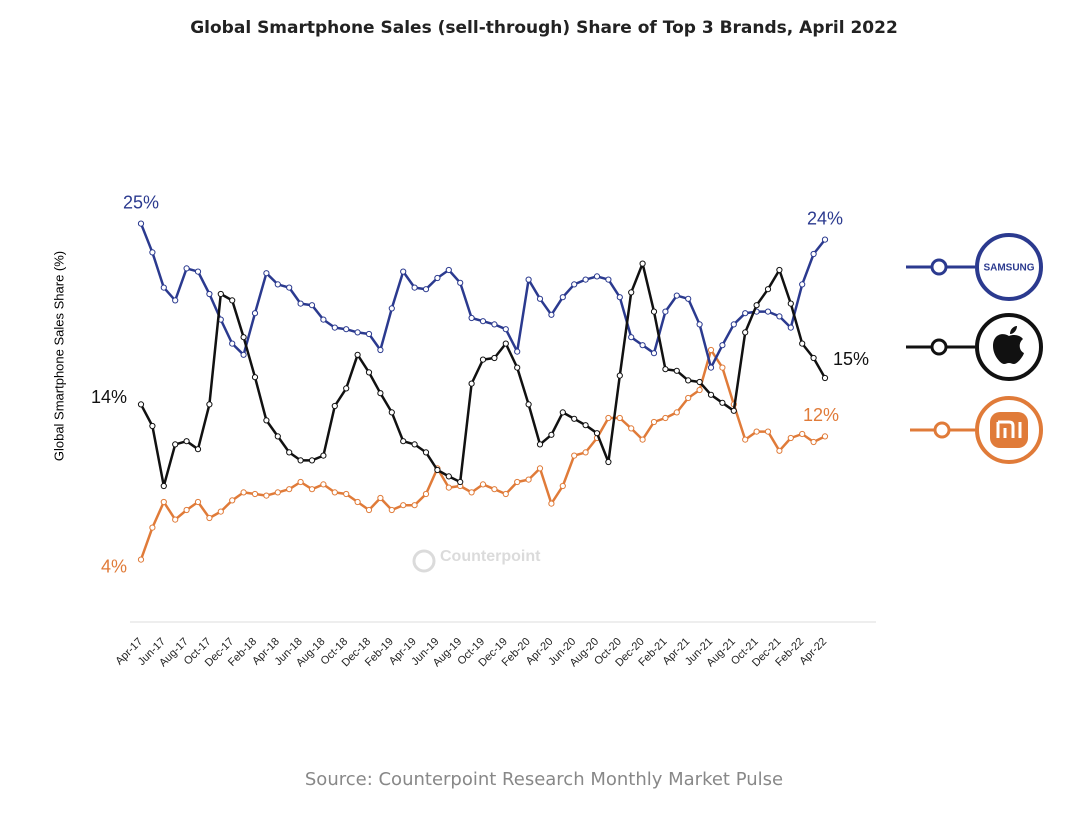  Describe the element at coordinates (851, 359) in the screenshot. I see `data-label: 15%` at that location.